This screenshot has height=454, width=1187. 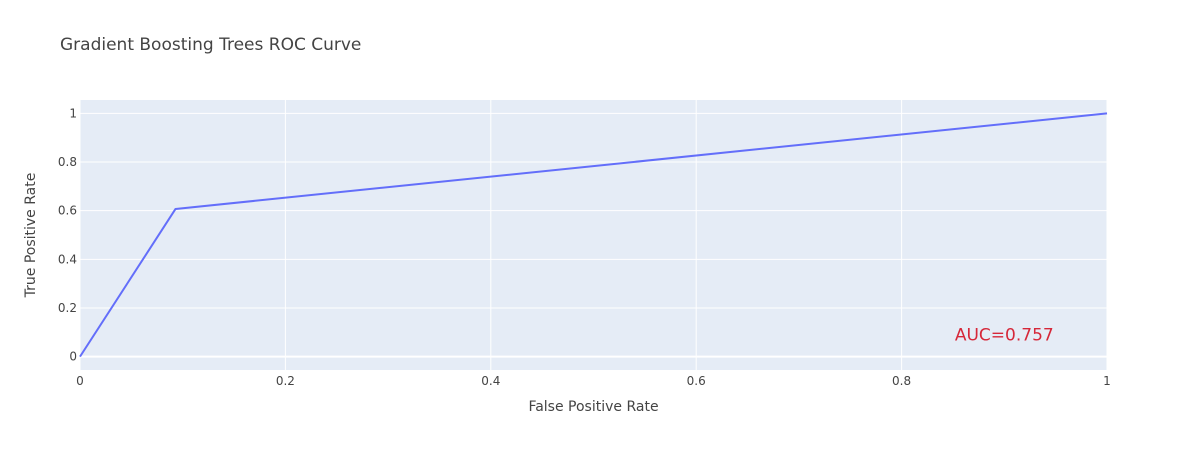 I want to click on y-axis-title: True Positive Rate, so click(x=31, y=236).